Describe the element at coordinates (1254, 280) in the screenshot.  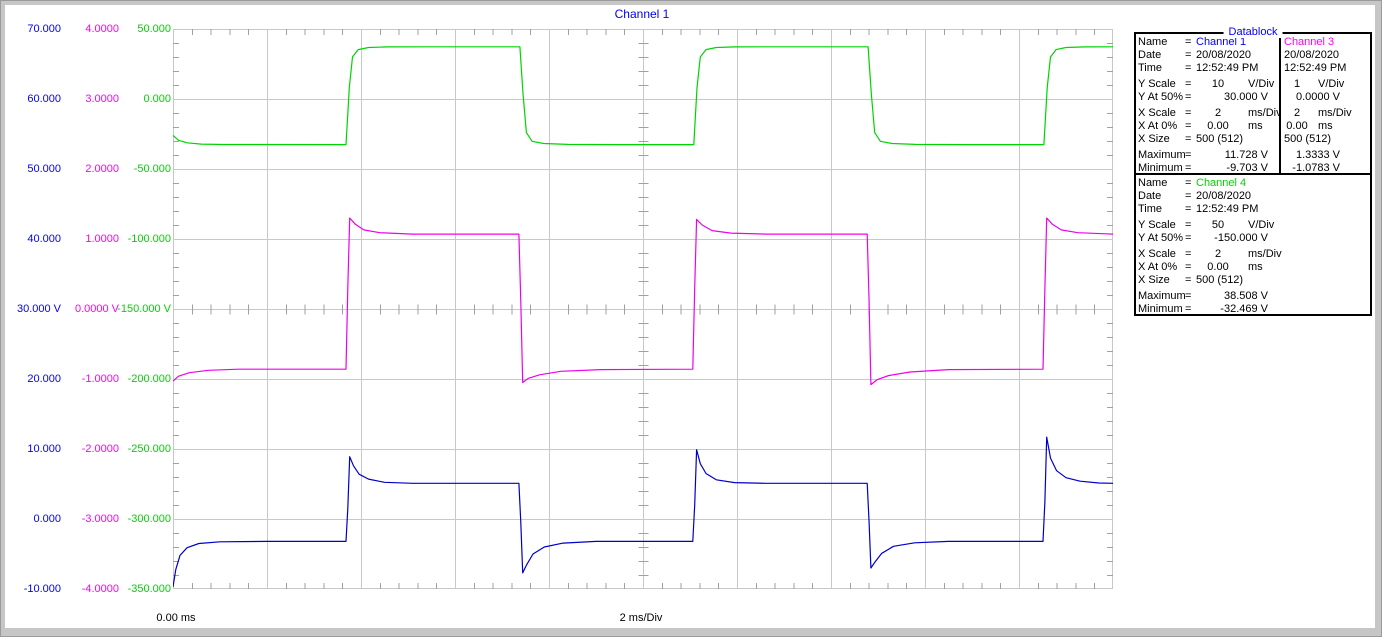
I see `datablock-row-x-size: X Size = 500 (512)` at that location.